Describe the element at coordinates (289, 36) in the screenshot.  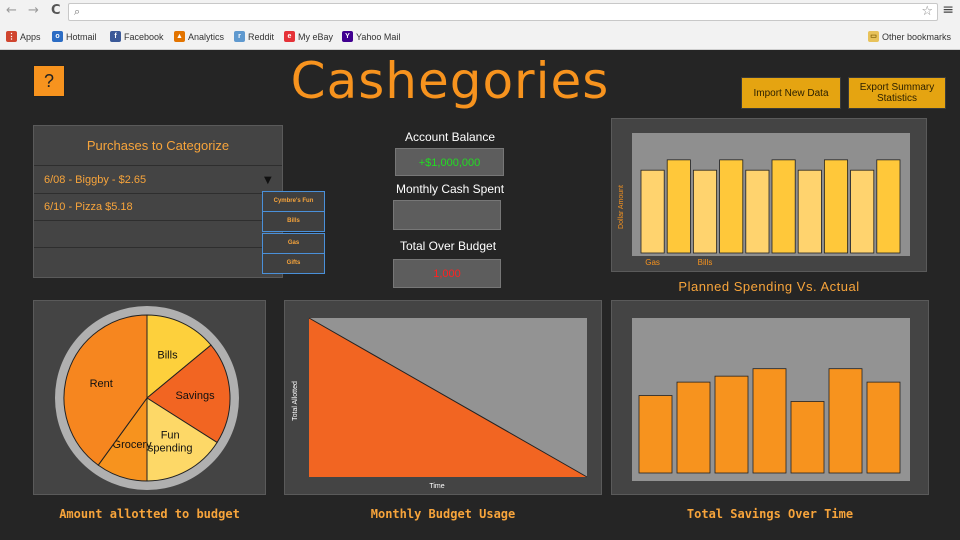
I see `ebay-icon: e` at that location.